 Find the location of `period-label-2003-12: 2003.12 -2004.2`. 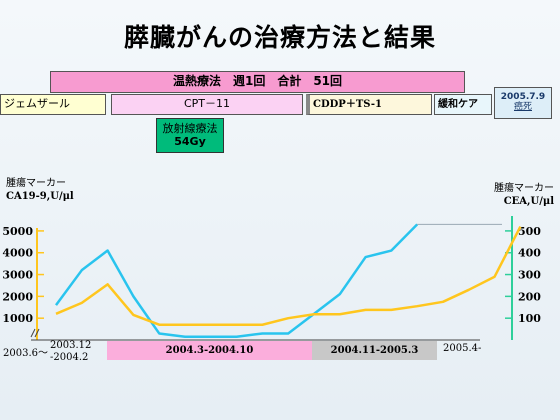

period-label-2003-12: 2003.12 -2004.2 is located at coordinates (70, 352).